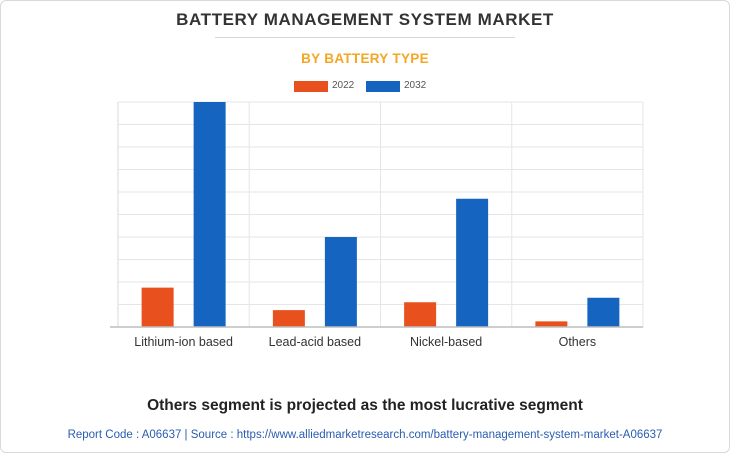  Describe the element at coordinates (415, 85) in the screenshot. I see `legend-label-2032: 2032` at that location.